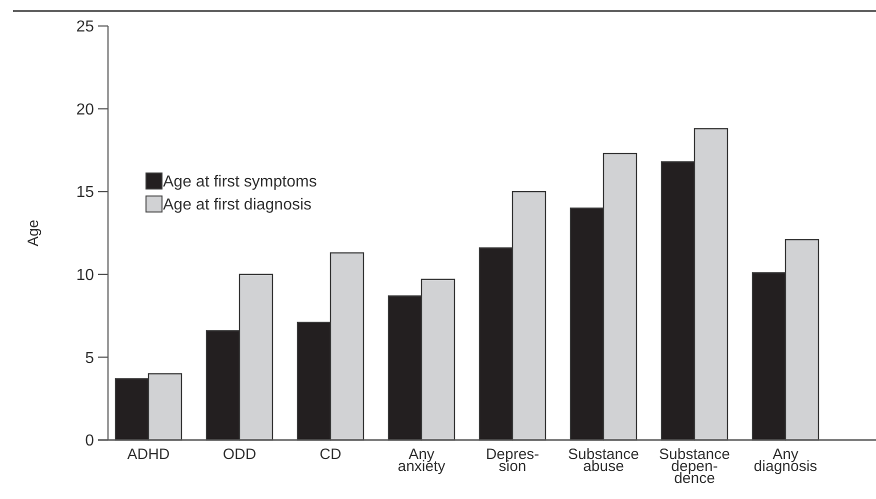 The width and height of the screenshot is (876, 499). I want to click on y-tick-label: 20, so click(85, 109).